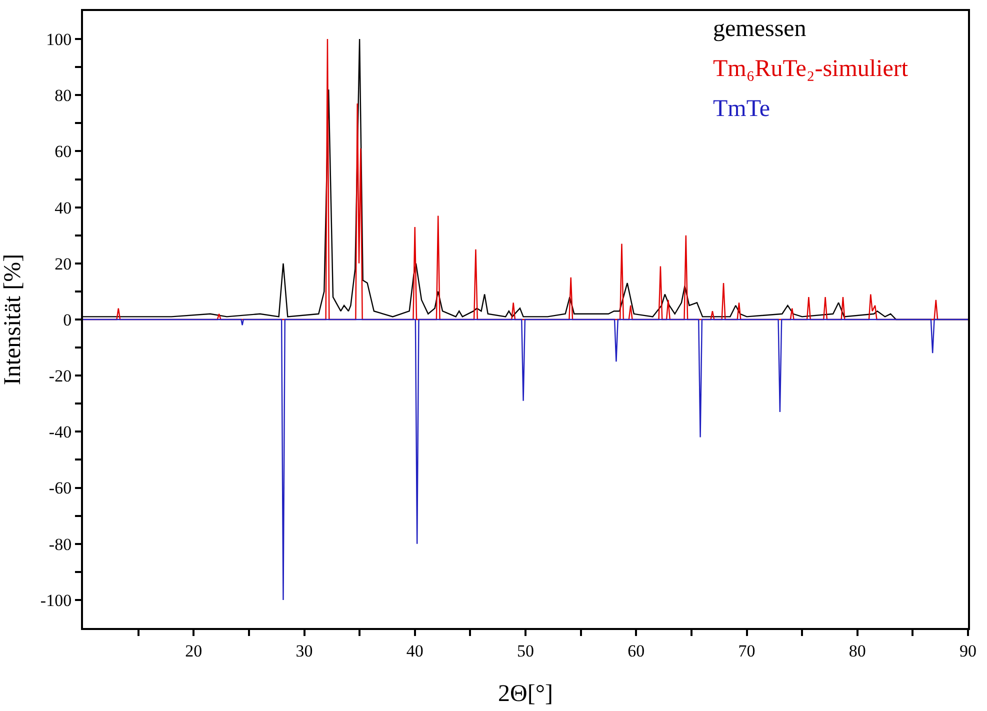  What do you see at coordinates (63, 264) in the screenshot?
I see `y-tick-label: 20` at bounding box center [63, 264].